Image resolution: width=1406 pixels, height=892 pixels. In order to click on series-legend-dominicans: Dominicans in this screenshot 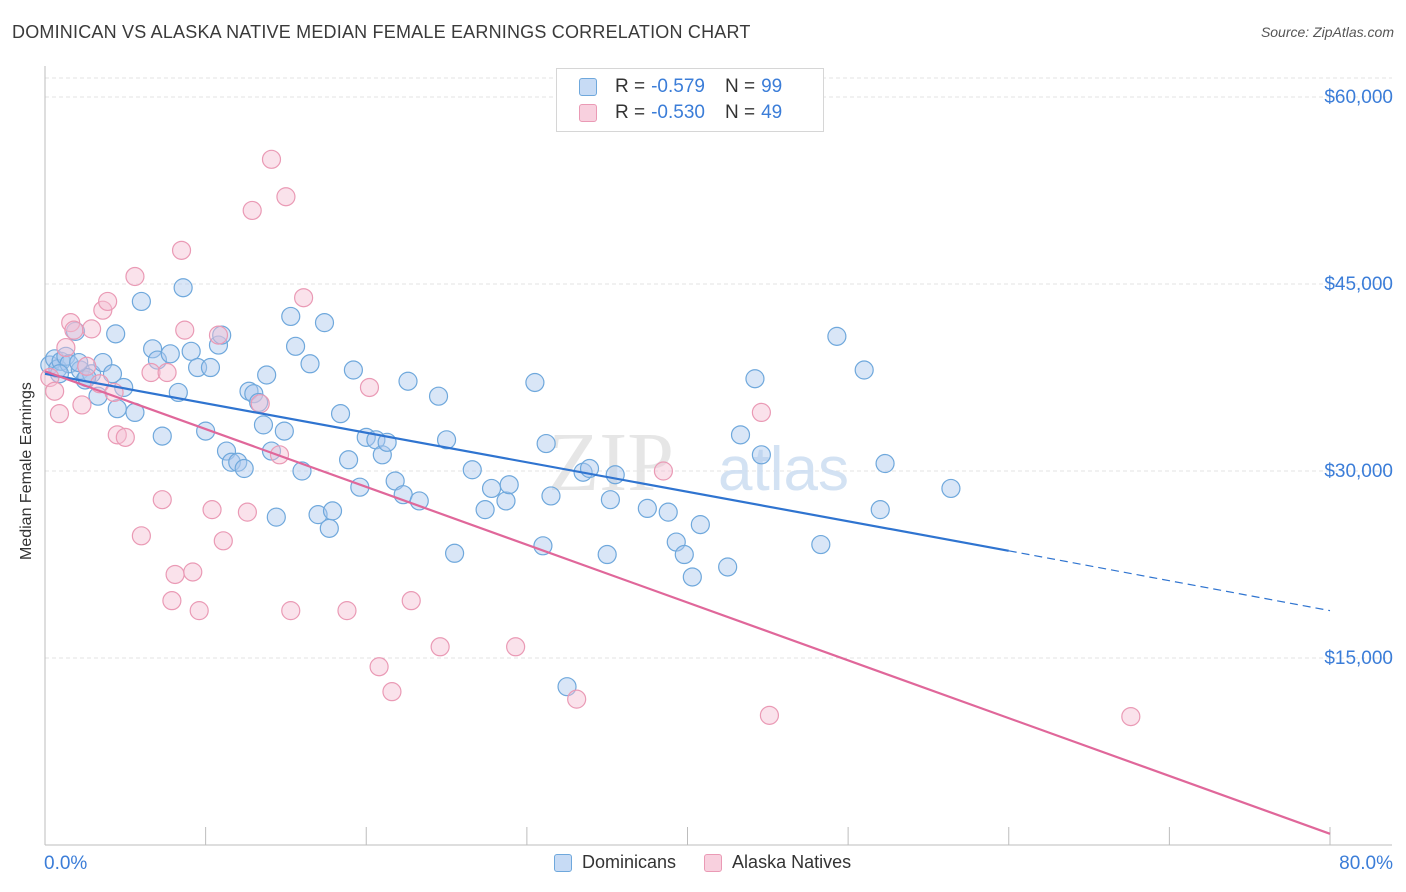, I will do `click(615, 862)`.